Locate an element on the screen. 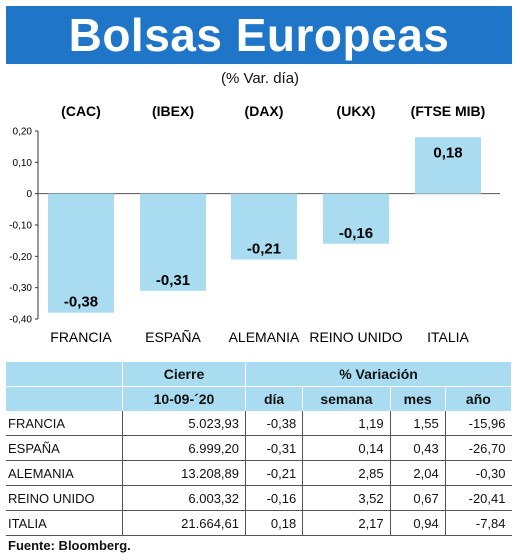 The image size is (520, 560). row-mes: 0,67 is located at coordinates (417, 498).